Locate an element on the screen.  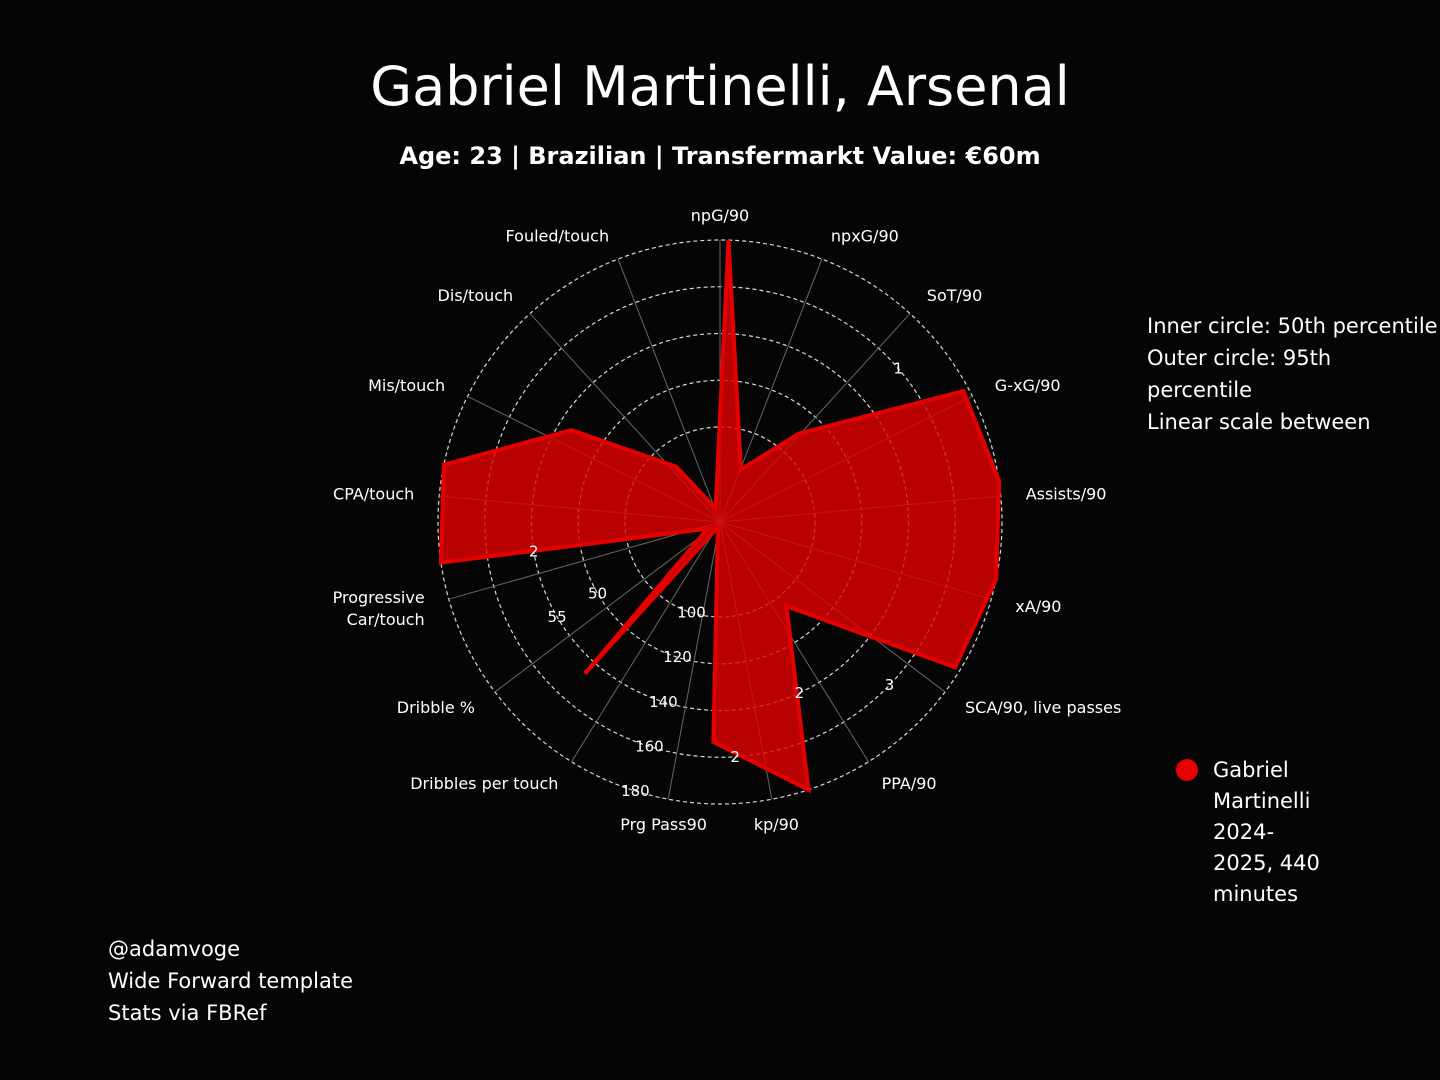
legend-marker is located at coordinates (1187, 770).